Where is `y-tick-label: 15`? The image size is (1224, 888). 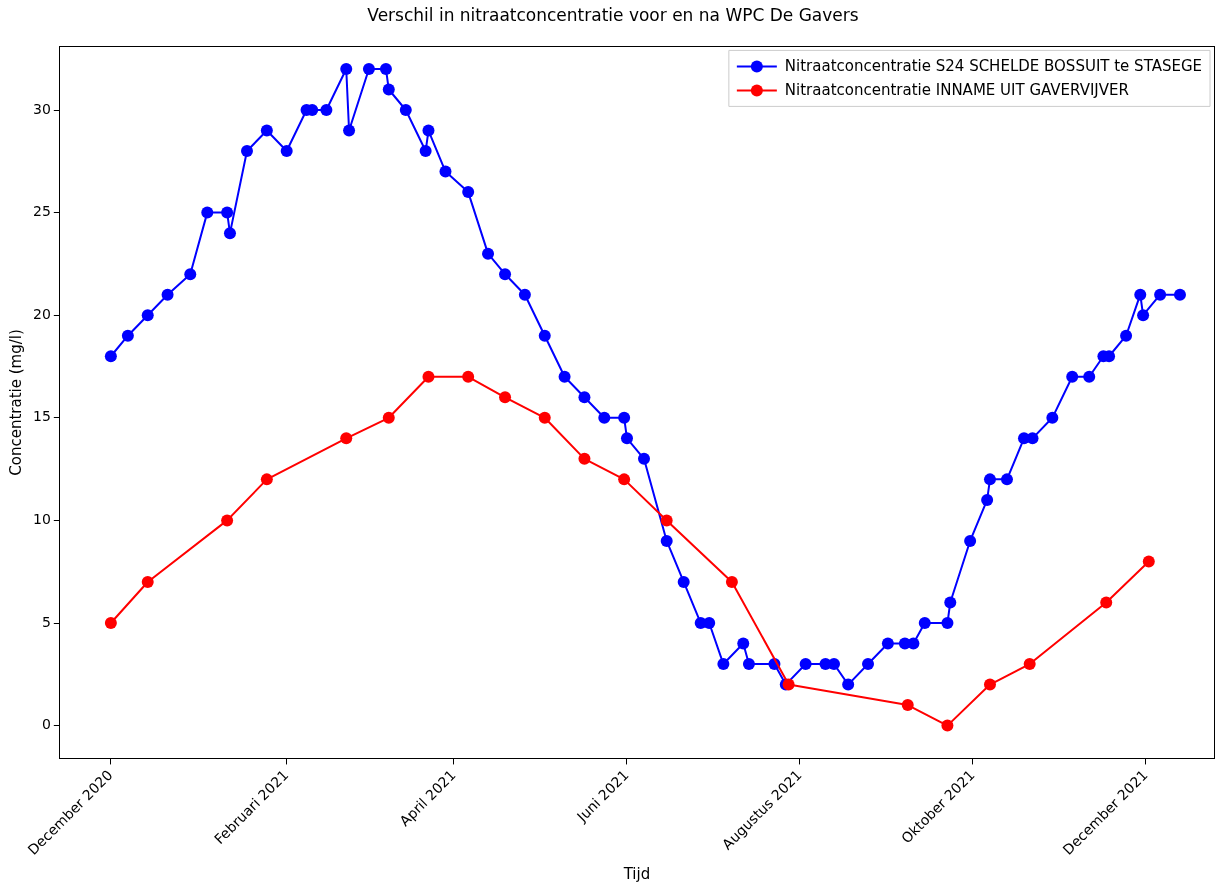
y-tick-label: 15 is located at coordinates (41, 416).